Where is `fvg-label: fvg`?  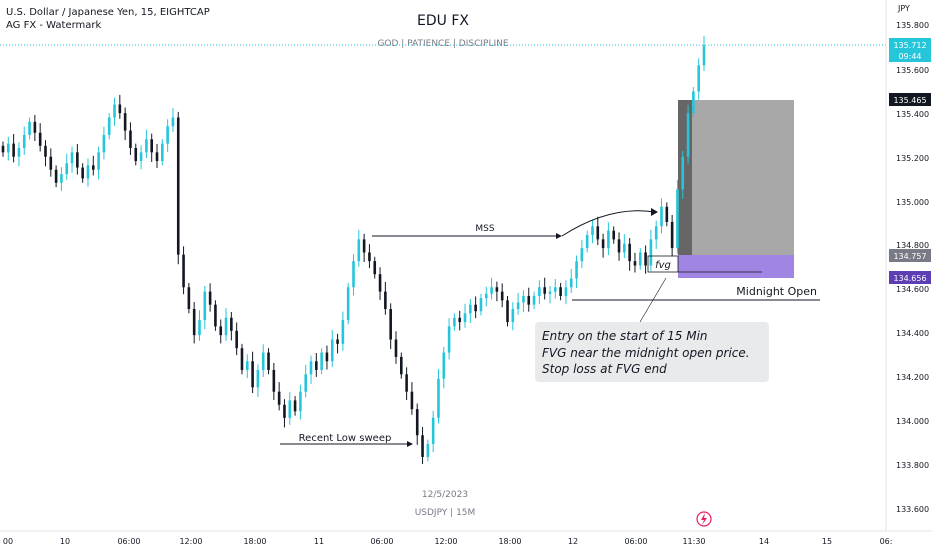 fvg-label: fvg is located at coordinates (663, 265).